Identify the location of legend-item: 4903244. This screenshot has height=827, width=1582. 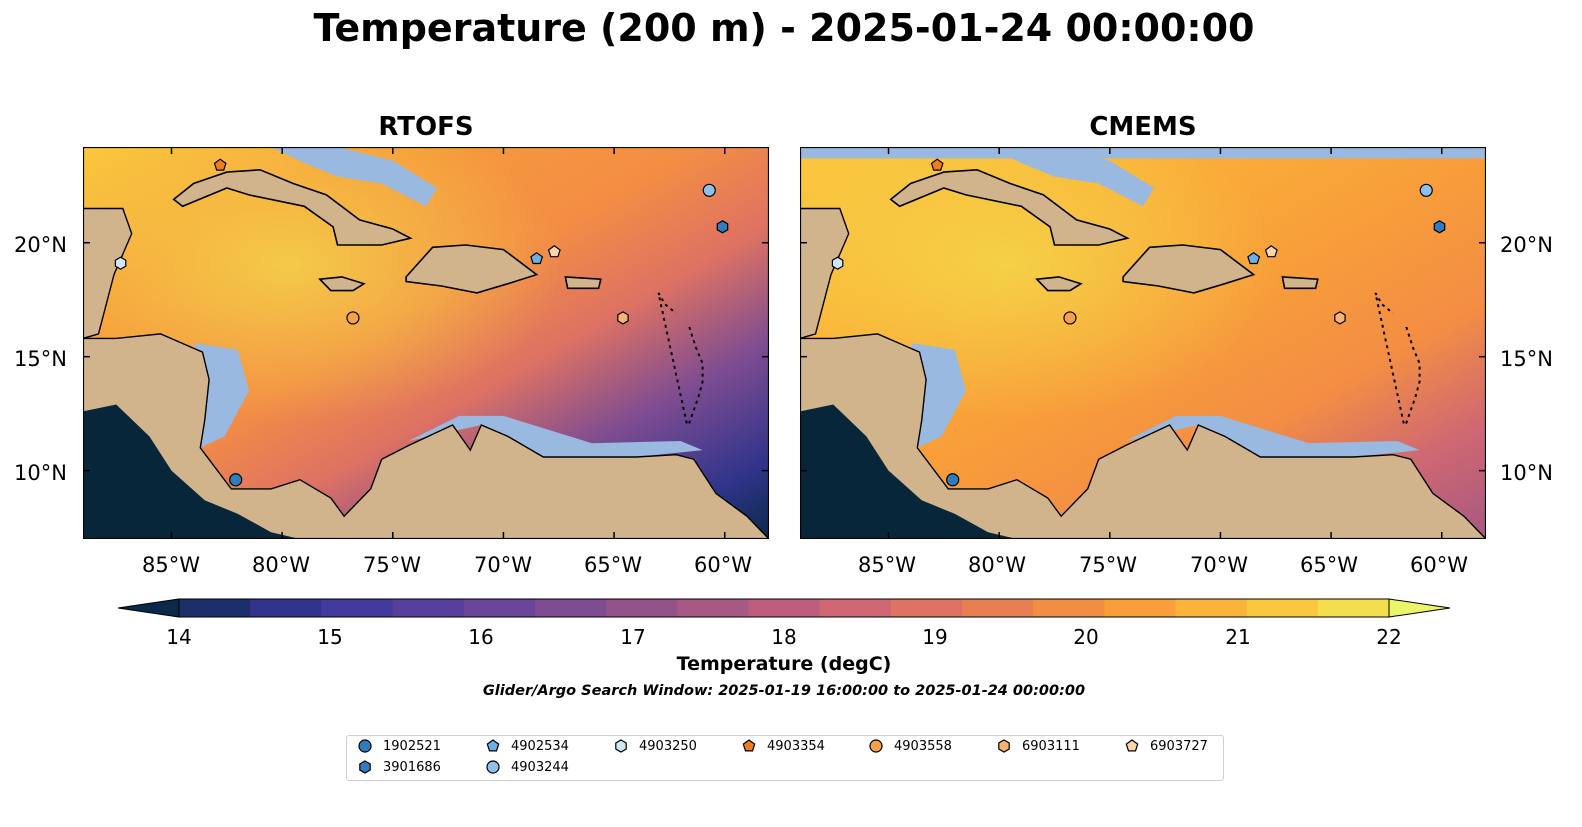
(527, 767).